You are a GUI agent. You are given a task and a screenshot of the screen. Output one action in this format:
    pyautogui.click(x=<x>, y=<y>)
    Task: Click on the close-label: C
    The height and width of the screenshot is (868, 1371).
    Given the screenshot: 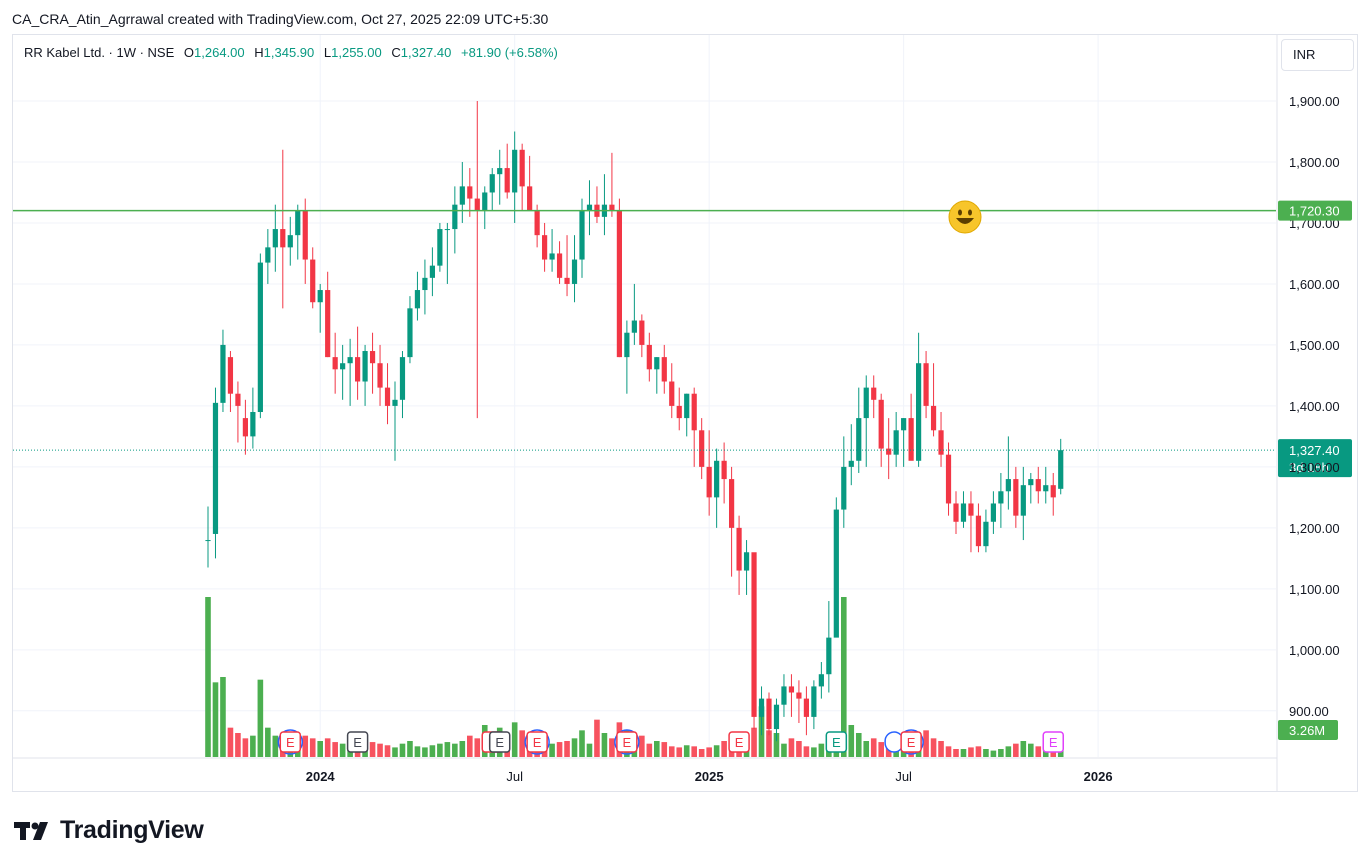 What is the action you would take?
    pyautogui.click(x=396, y=52)
    